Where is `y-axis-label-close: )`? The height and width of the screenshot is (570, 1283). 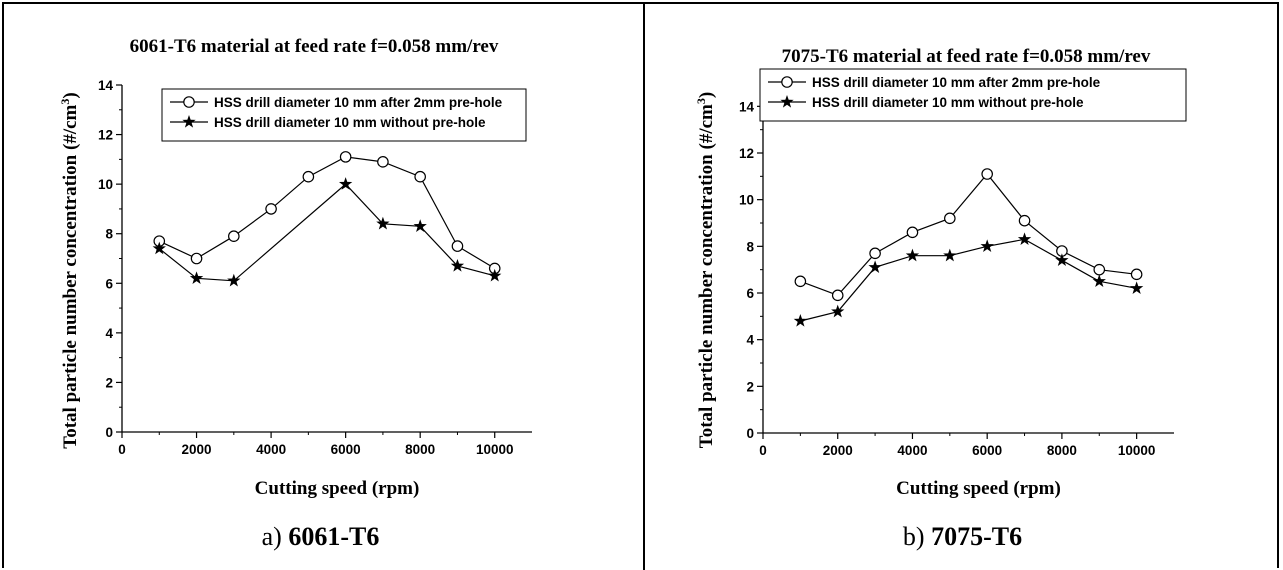 y-axis-label-close: ) is located at coordinates (70, 95).